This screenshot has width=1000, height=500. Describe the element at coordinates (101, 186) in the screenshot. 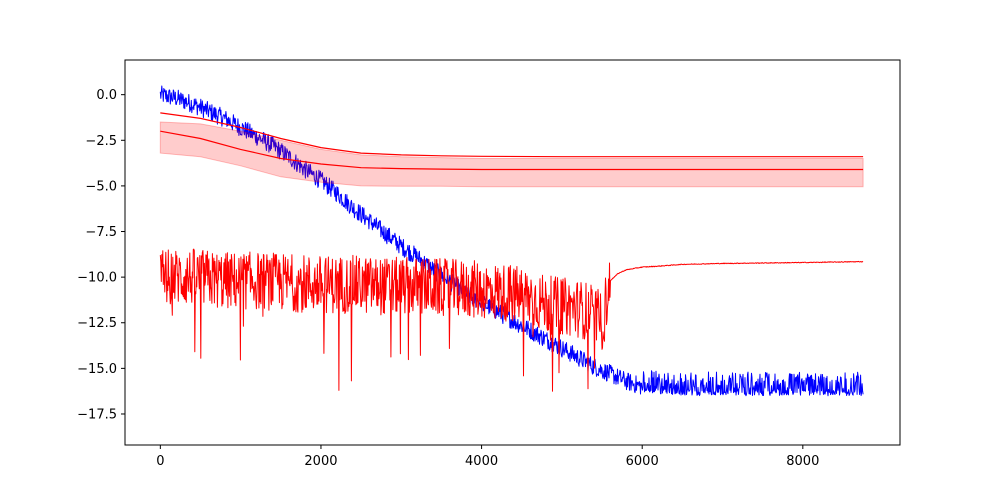

I see `y-tick-label: −5.0` at that location.